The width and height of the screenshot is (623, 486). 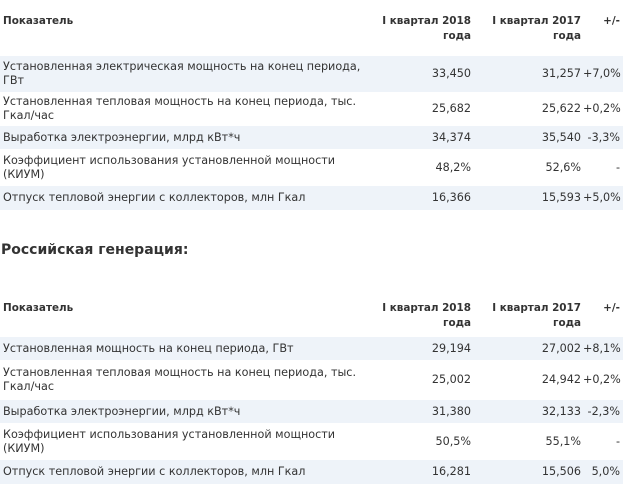 I want to click on section-title: Российская генерация:, so click(x=95, y=250).